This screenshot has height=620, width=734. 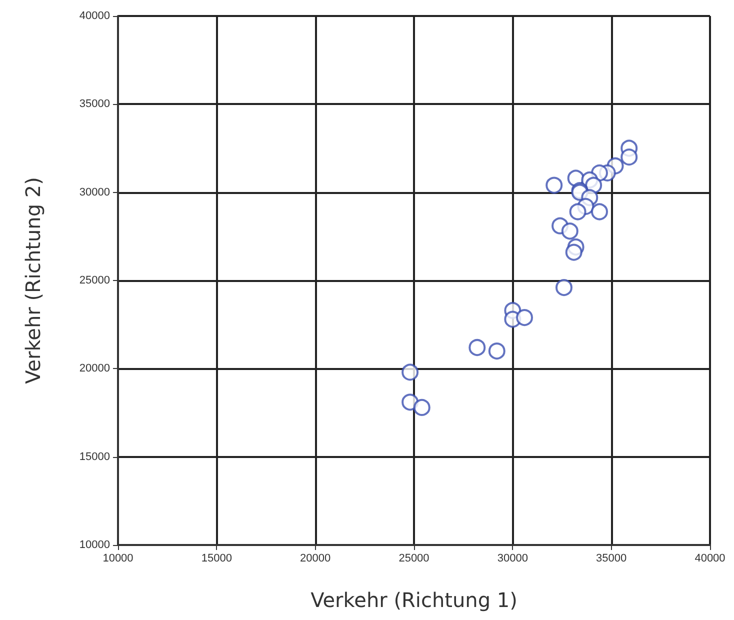 I want to click on y-tick-label: 15000, so click(x=94, y=456).